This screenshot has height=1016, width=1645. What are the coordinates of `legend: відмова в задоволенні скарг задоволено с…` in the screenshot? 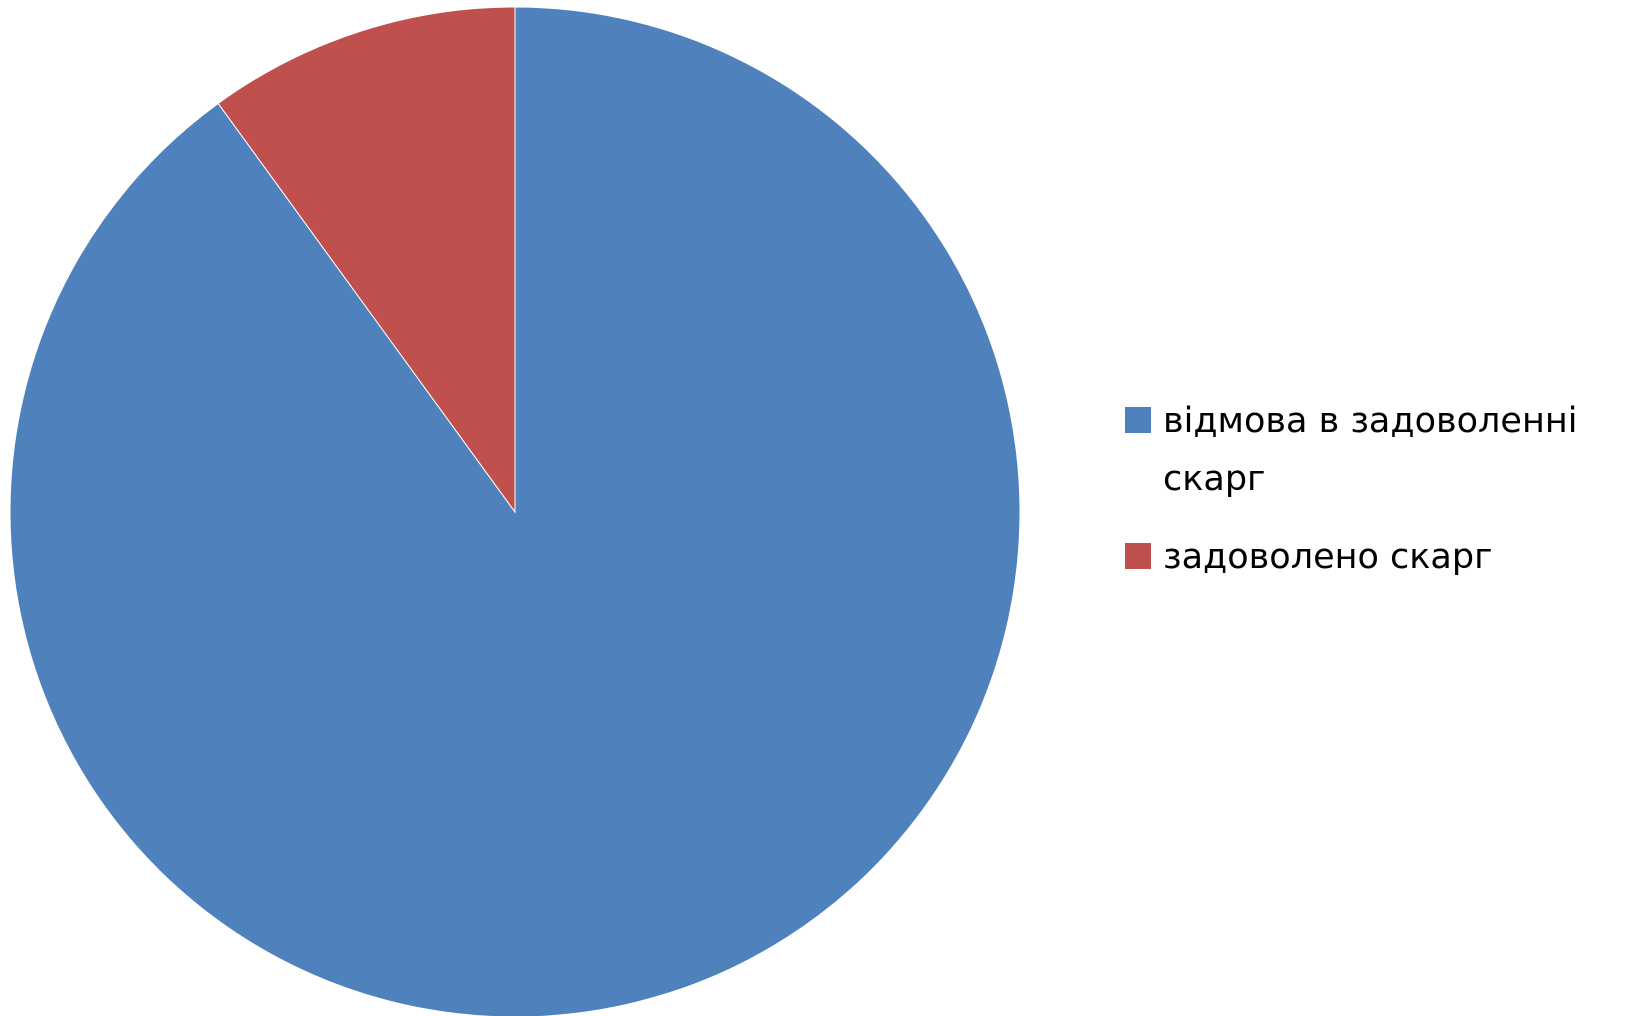 It's located at (1377, 499).